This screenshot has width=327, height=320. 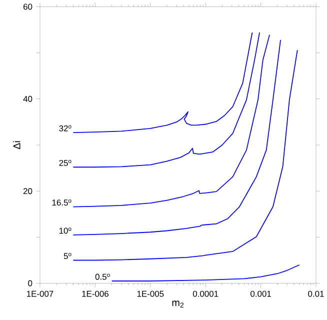 I want to click on x-tick-label: 0.0001, so click(x=205, y=293).